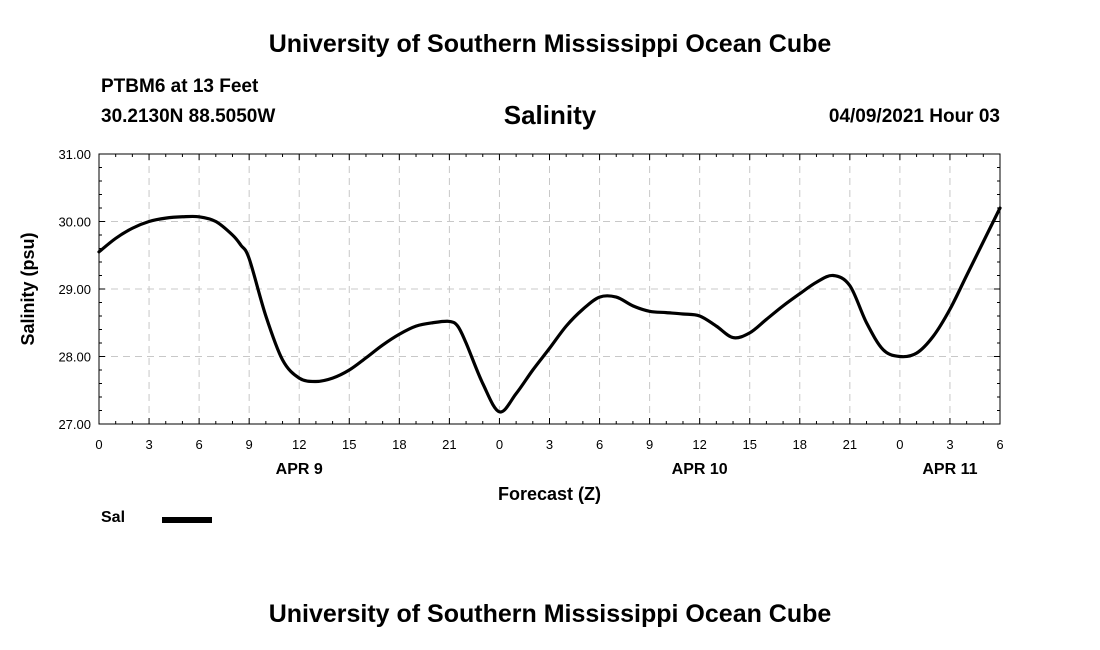 This screenshot has width=1100, height=650. I want to click on station-label: PTBM6 at 13 Feet, so click(180, 86).